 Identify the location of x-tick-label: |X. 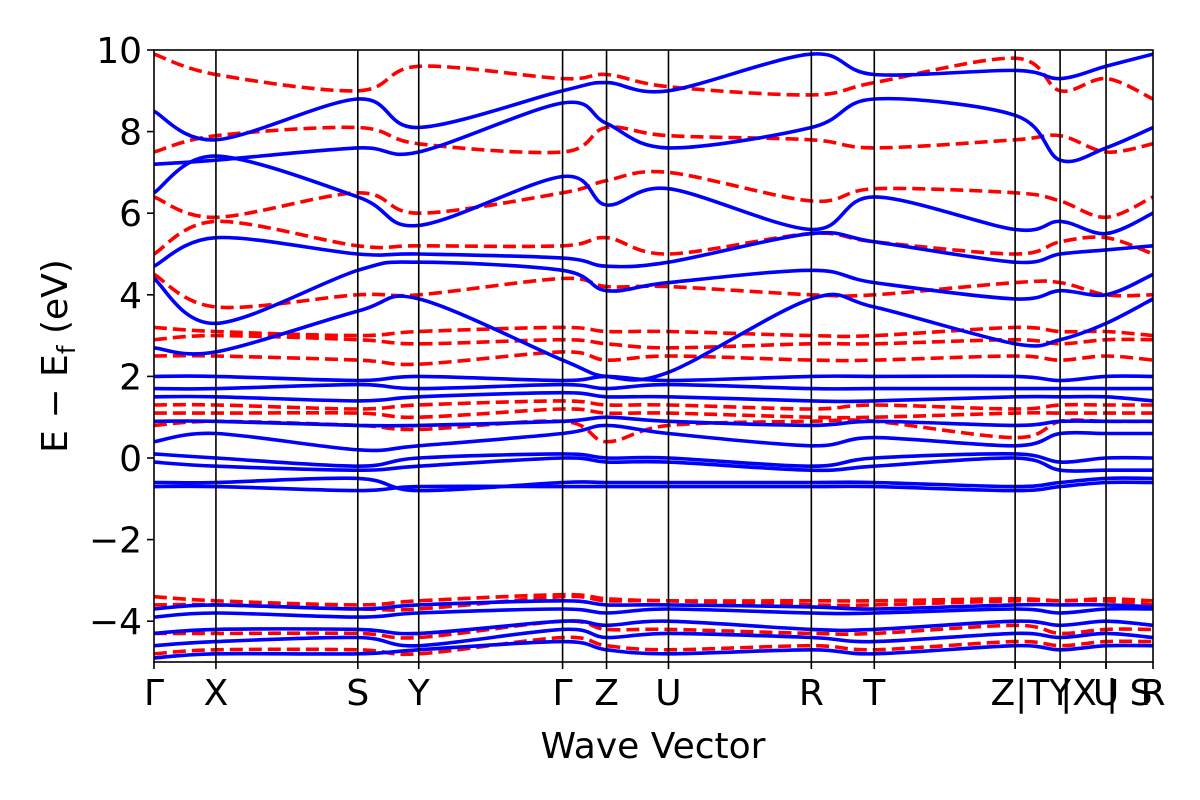
(1078, 693).